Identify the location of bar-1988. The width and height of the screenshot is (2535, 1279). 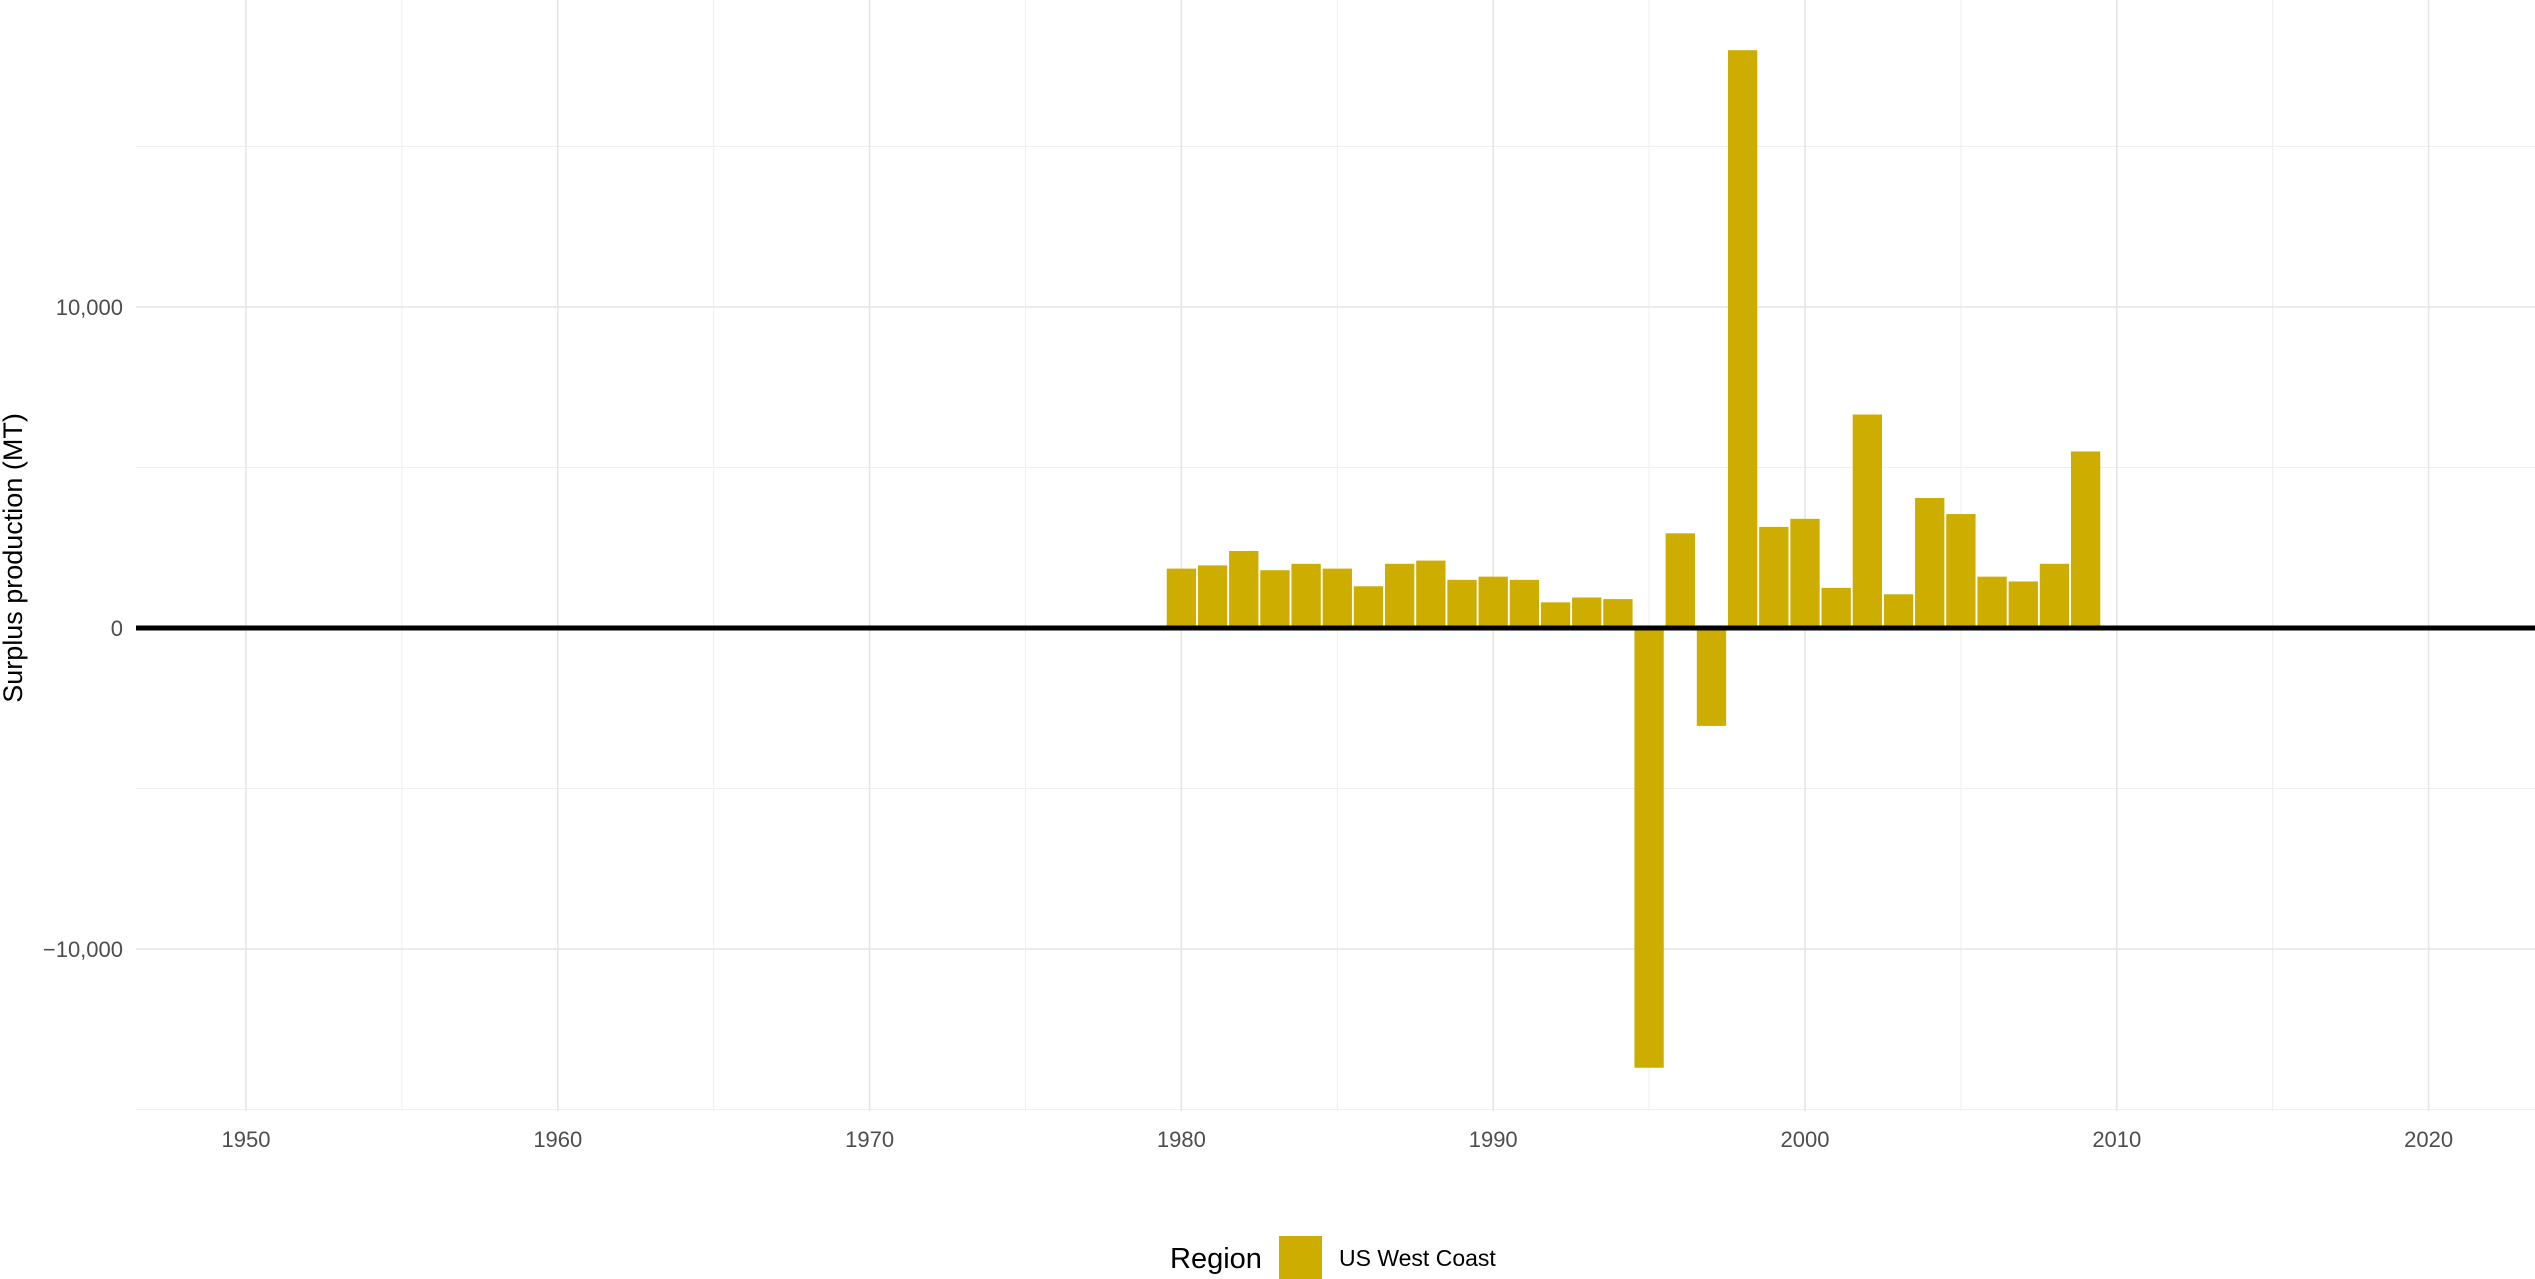
(1431, 594).